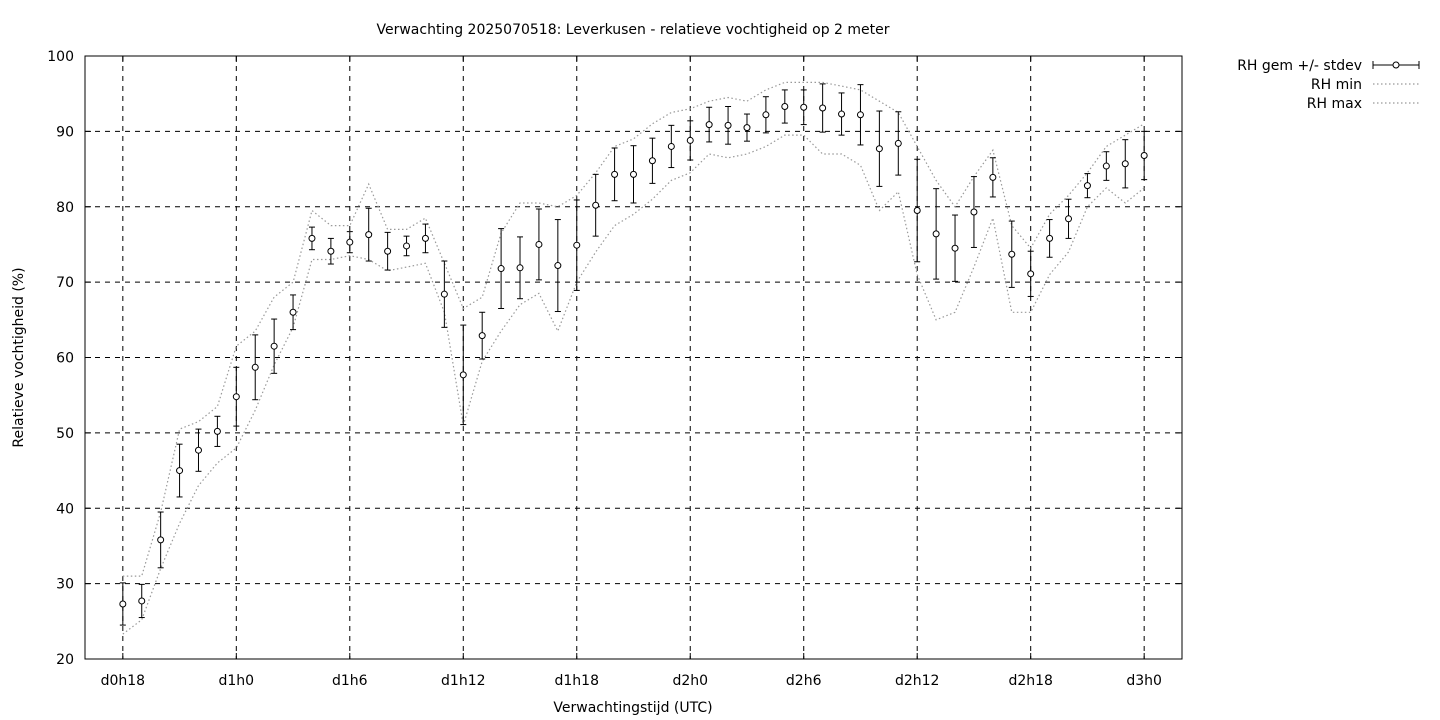 The image size is (1440, 720). I want to click on x-tick-label: d2h0, so click(690, 681).